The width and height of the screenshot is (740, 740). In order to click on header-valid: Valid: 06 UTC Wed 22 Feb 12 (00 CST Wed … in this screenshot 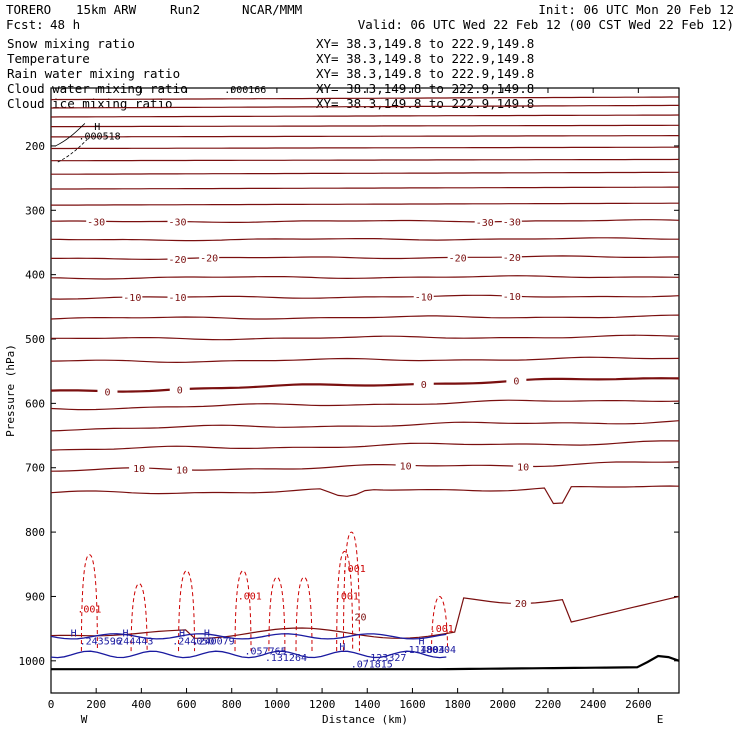, I will do `click(546, 24)`.